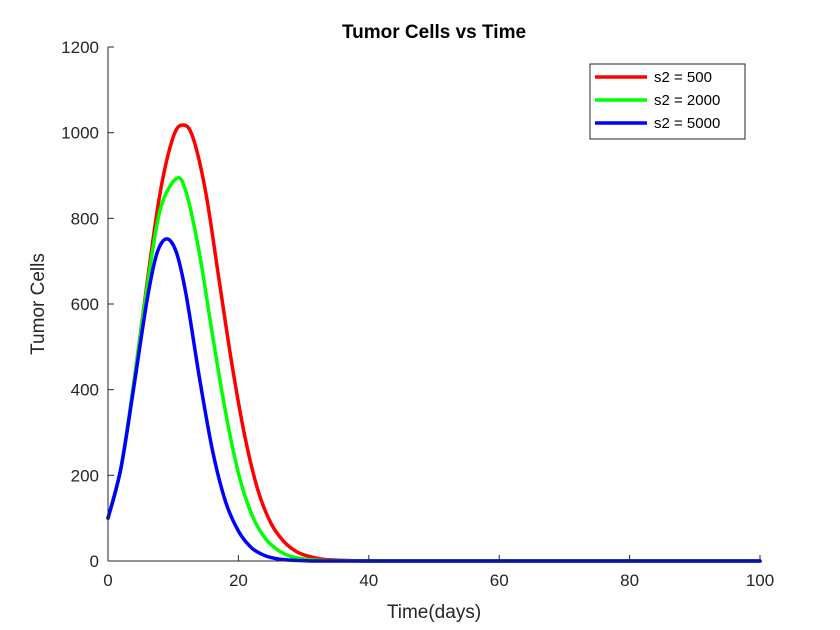  I want to click on x-axis-label: Time(days), so click(434, 612).